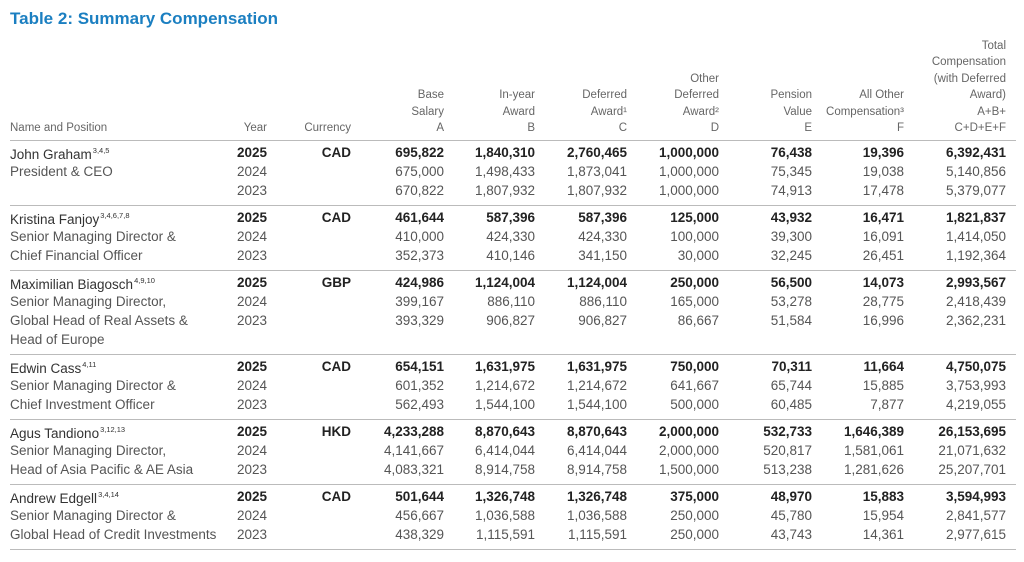 Image resolution: width=1024 pixels, height=562 pixels. Describe the element at coordinates (865, 111) in the screenshot. I see `header-cell: Compensation³` at that location.